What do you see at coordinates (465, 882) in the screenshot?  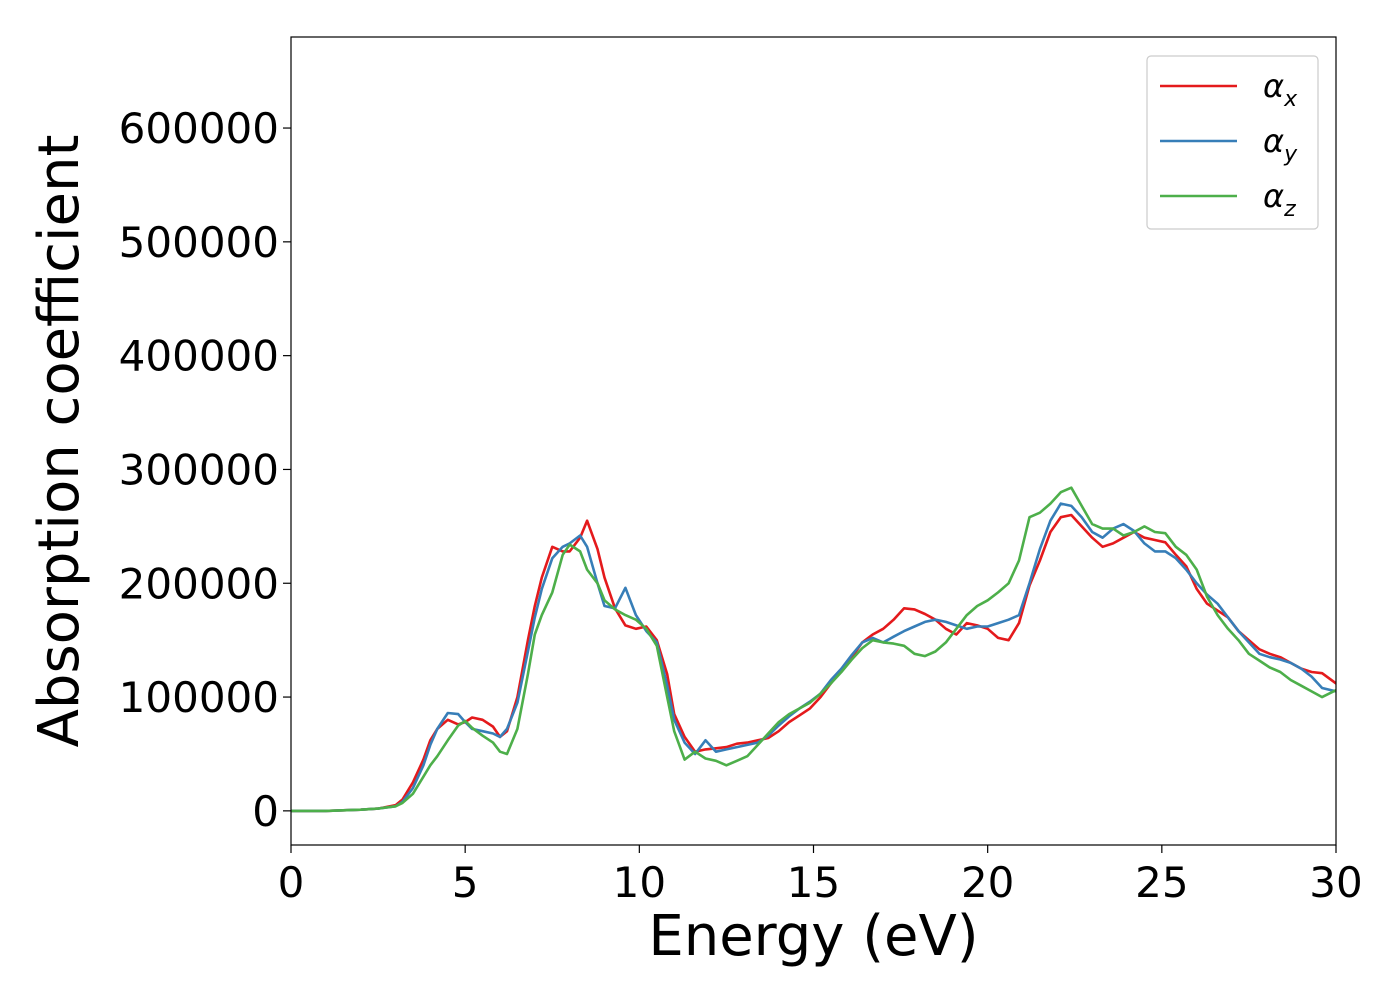 I see `x-tick-label: 5` at bounding box center [465, 882].